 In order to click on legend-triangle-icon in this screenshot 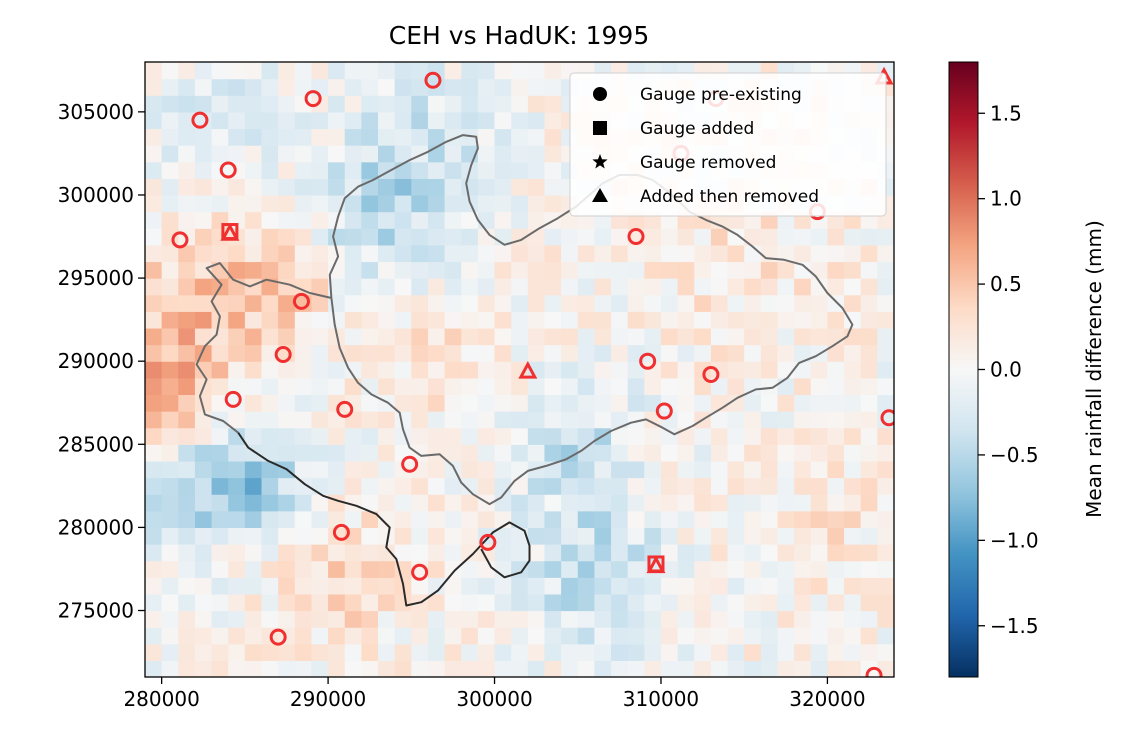, I will do `click(600, 195)`.